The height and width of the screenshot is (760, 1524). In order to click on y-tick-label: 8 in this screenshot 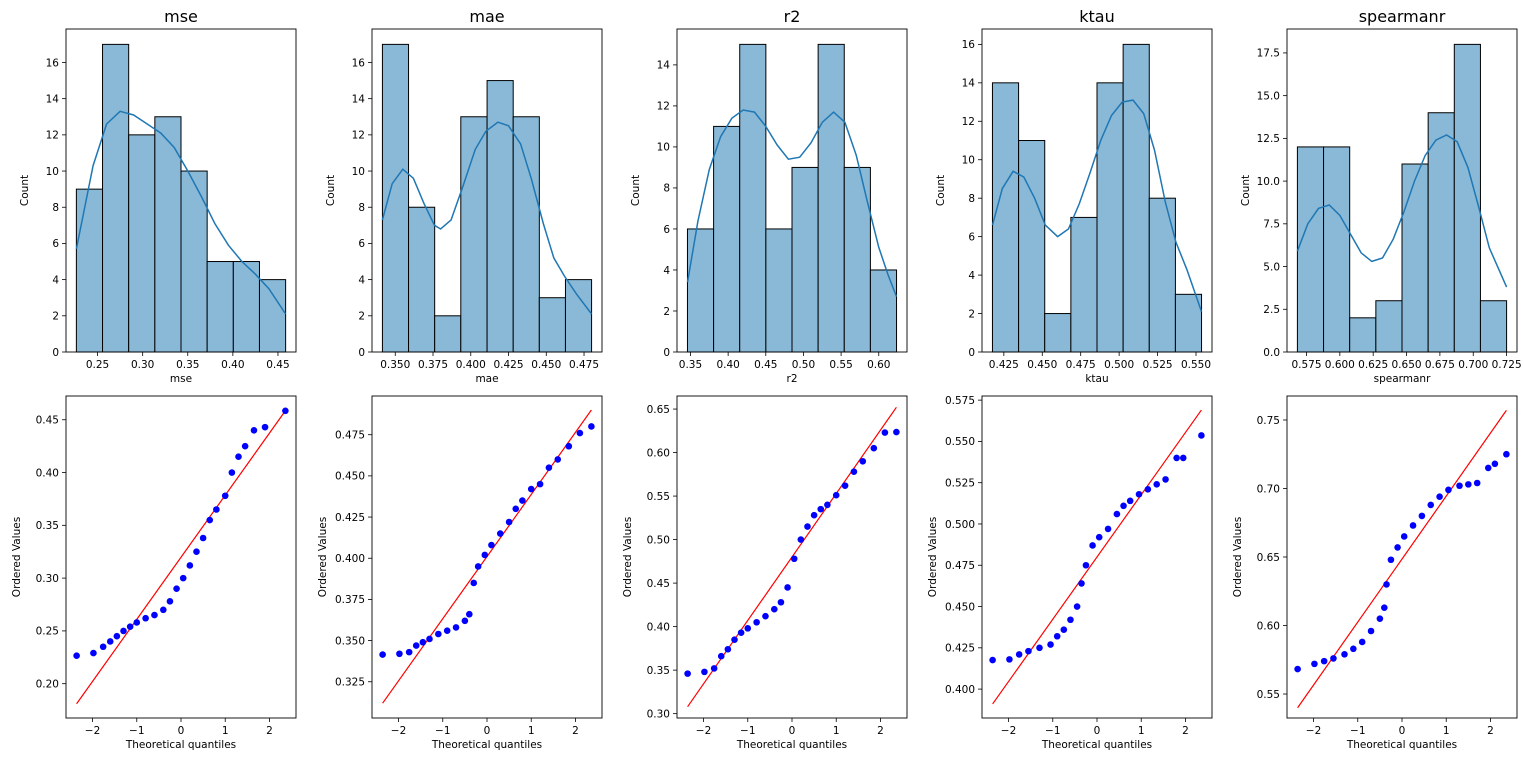, I will do `click(55, 208)`.